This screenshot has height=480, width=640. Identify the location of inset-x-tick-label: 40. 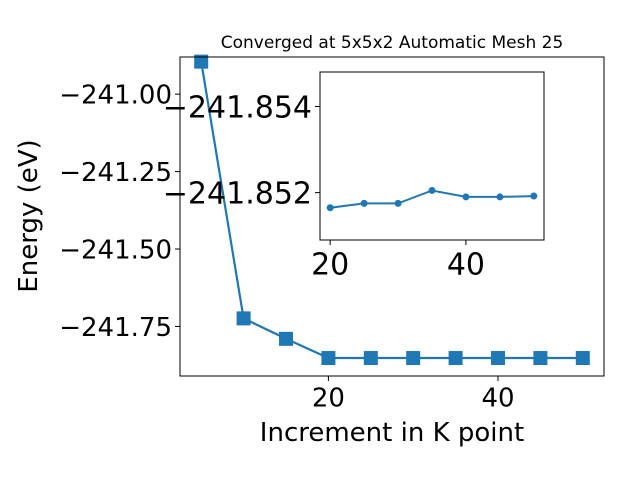
(466, 265).